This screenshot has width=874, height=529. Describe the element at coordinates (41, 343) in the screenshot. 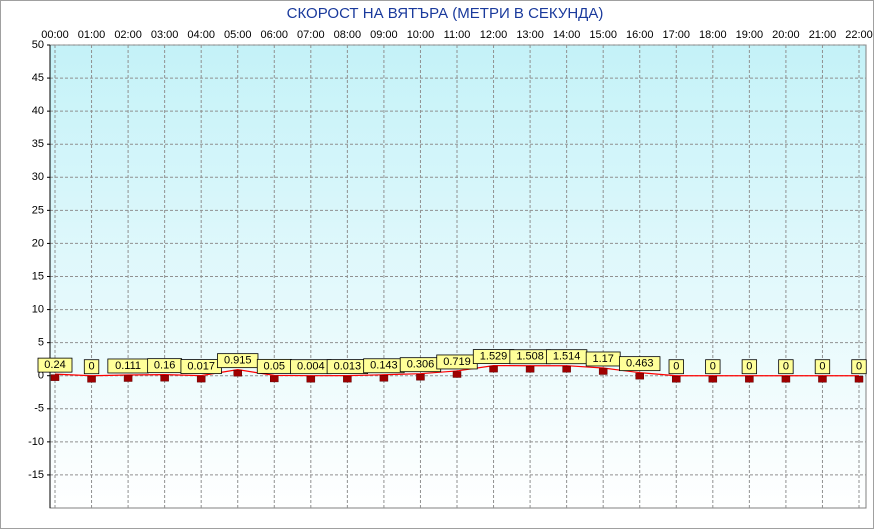

I see `y-tick-label: 5` at that location.